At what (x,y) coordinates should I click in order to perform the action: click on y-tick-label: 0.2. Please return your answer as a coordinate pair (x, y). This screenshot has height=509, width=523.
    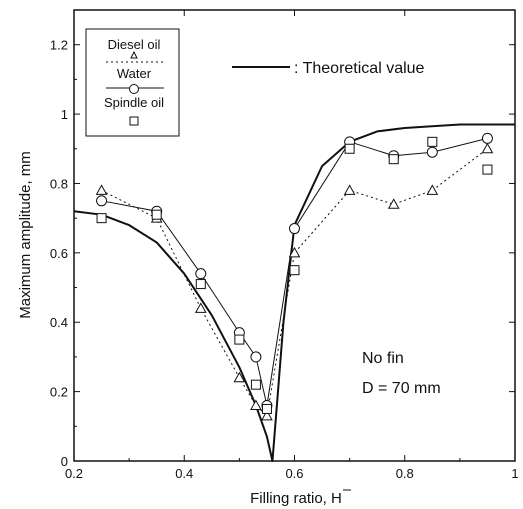
    Looking at the image, I should click on (59, 392).